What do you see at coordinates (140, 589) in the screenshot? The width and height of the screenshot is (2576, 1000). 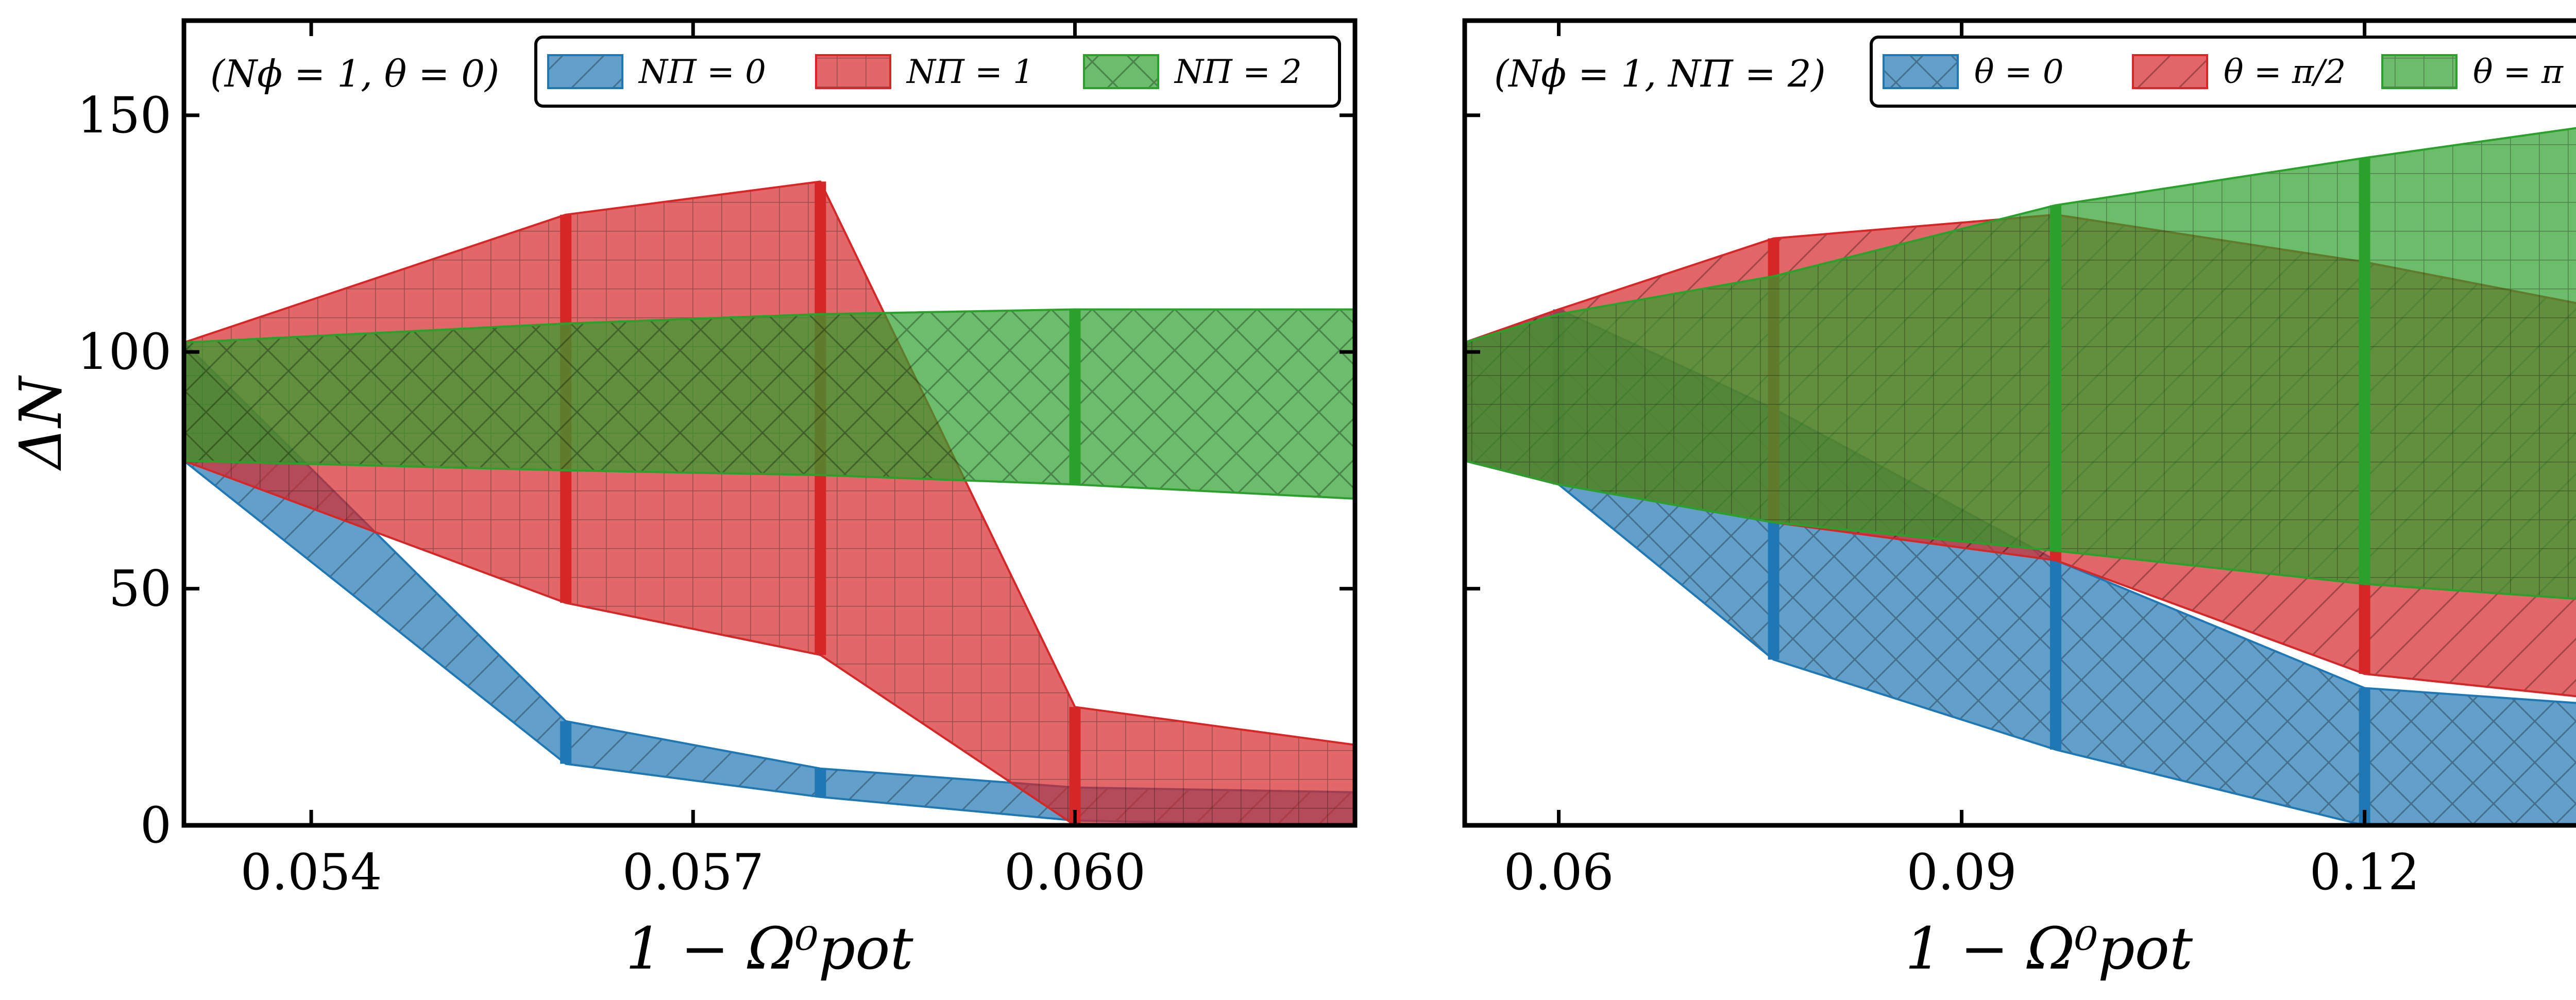 I see `y-tick-label: 50` at bounding box center [140, 589].